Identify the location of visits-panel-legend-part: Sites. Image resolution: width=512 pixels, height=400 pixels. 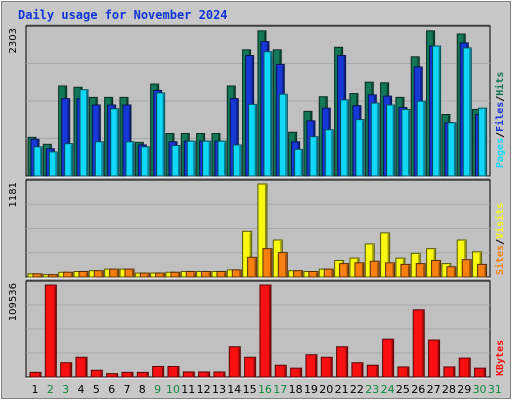
(500, 260).